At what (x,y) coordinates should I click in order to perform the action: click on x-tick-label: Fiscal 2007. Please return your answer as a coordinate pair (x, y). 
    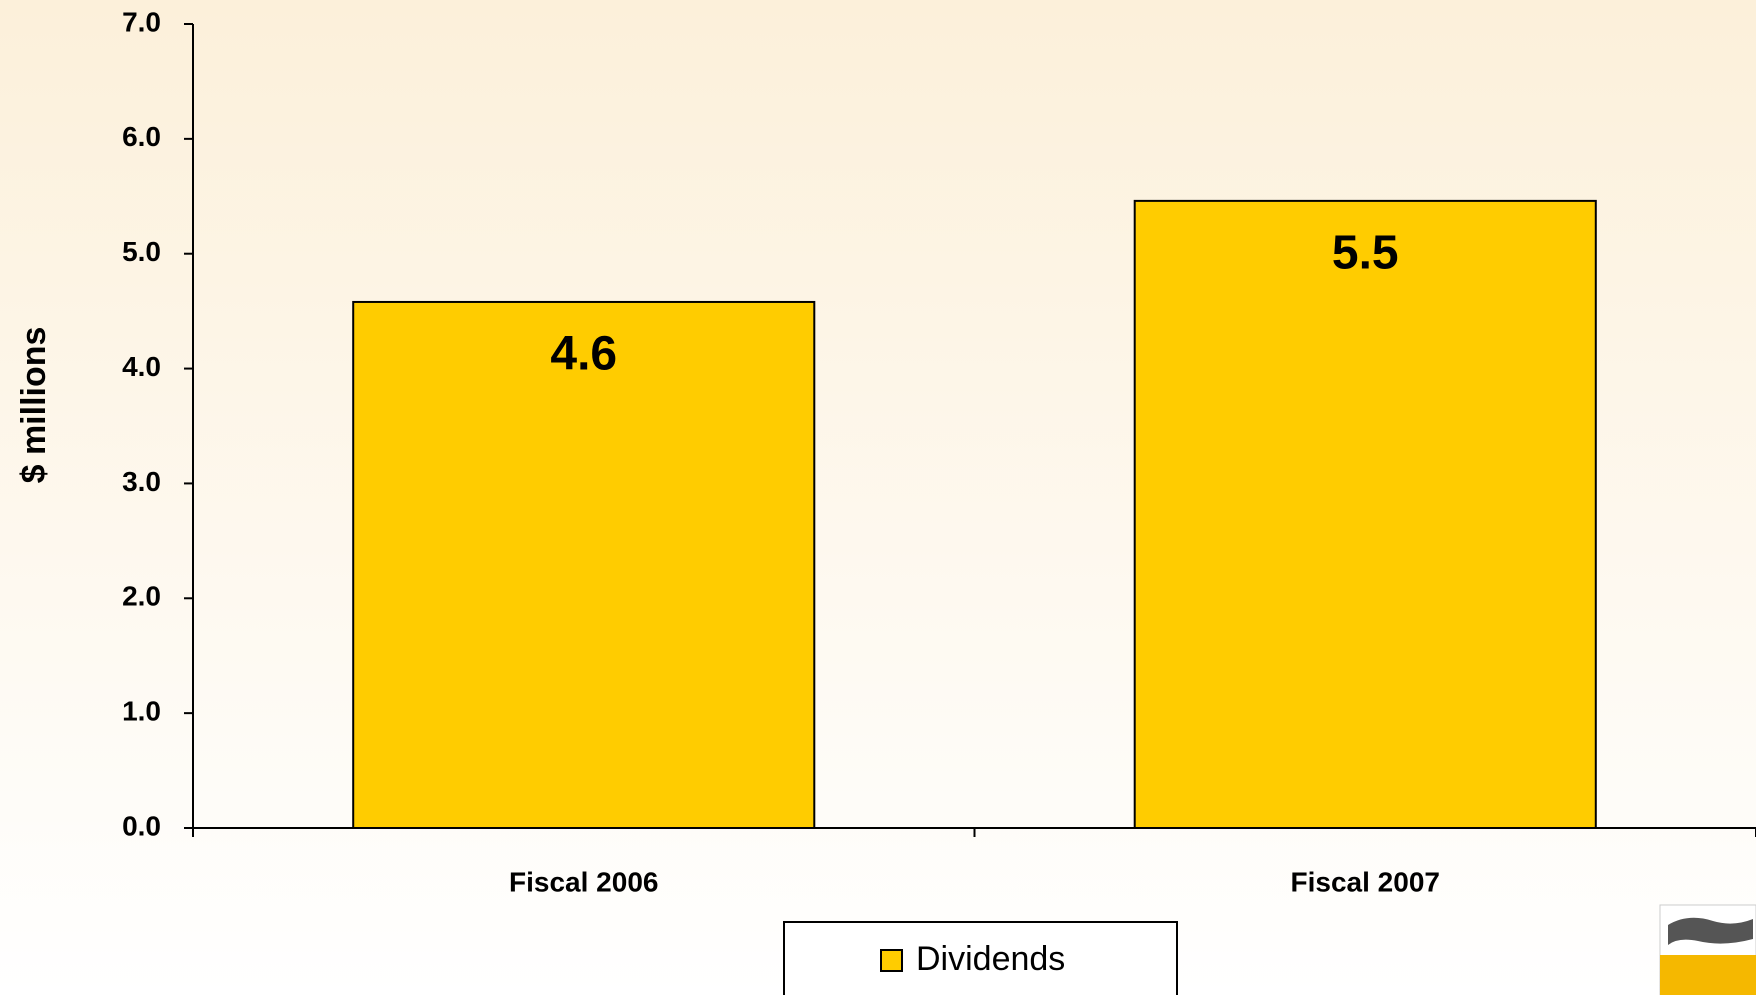
    Looking at the image, I should click on (1365, 881).